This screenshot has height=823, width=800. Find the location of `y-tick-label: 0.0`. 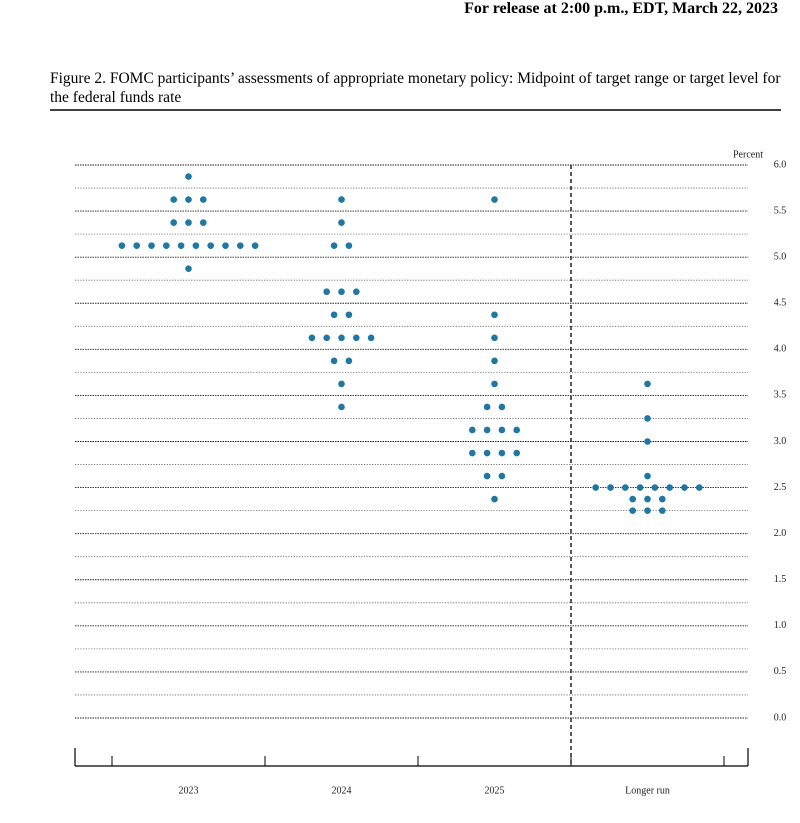

y-tick-label: 0.0 is located at coordinates (780, 717).